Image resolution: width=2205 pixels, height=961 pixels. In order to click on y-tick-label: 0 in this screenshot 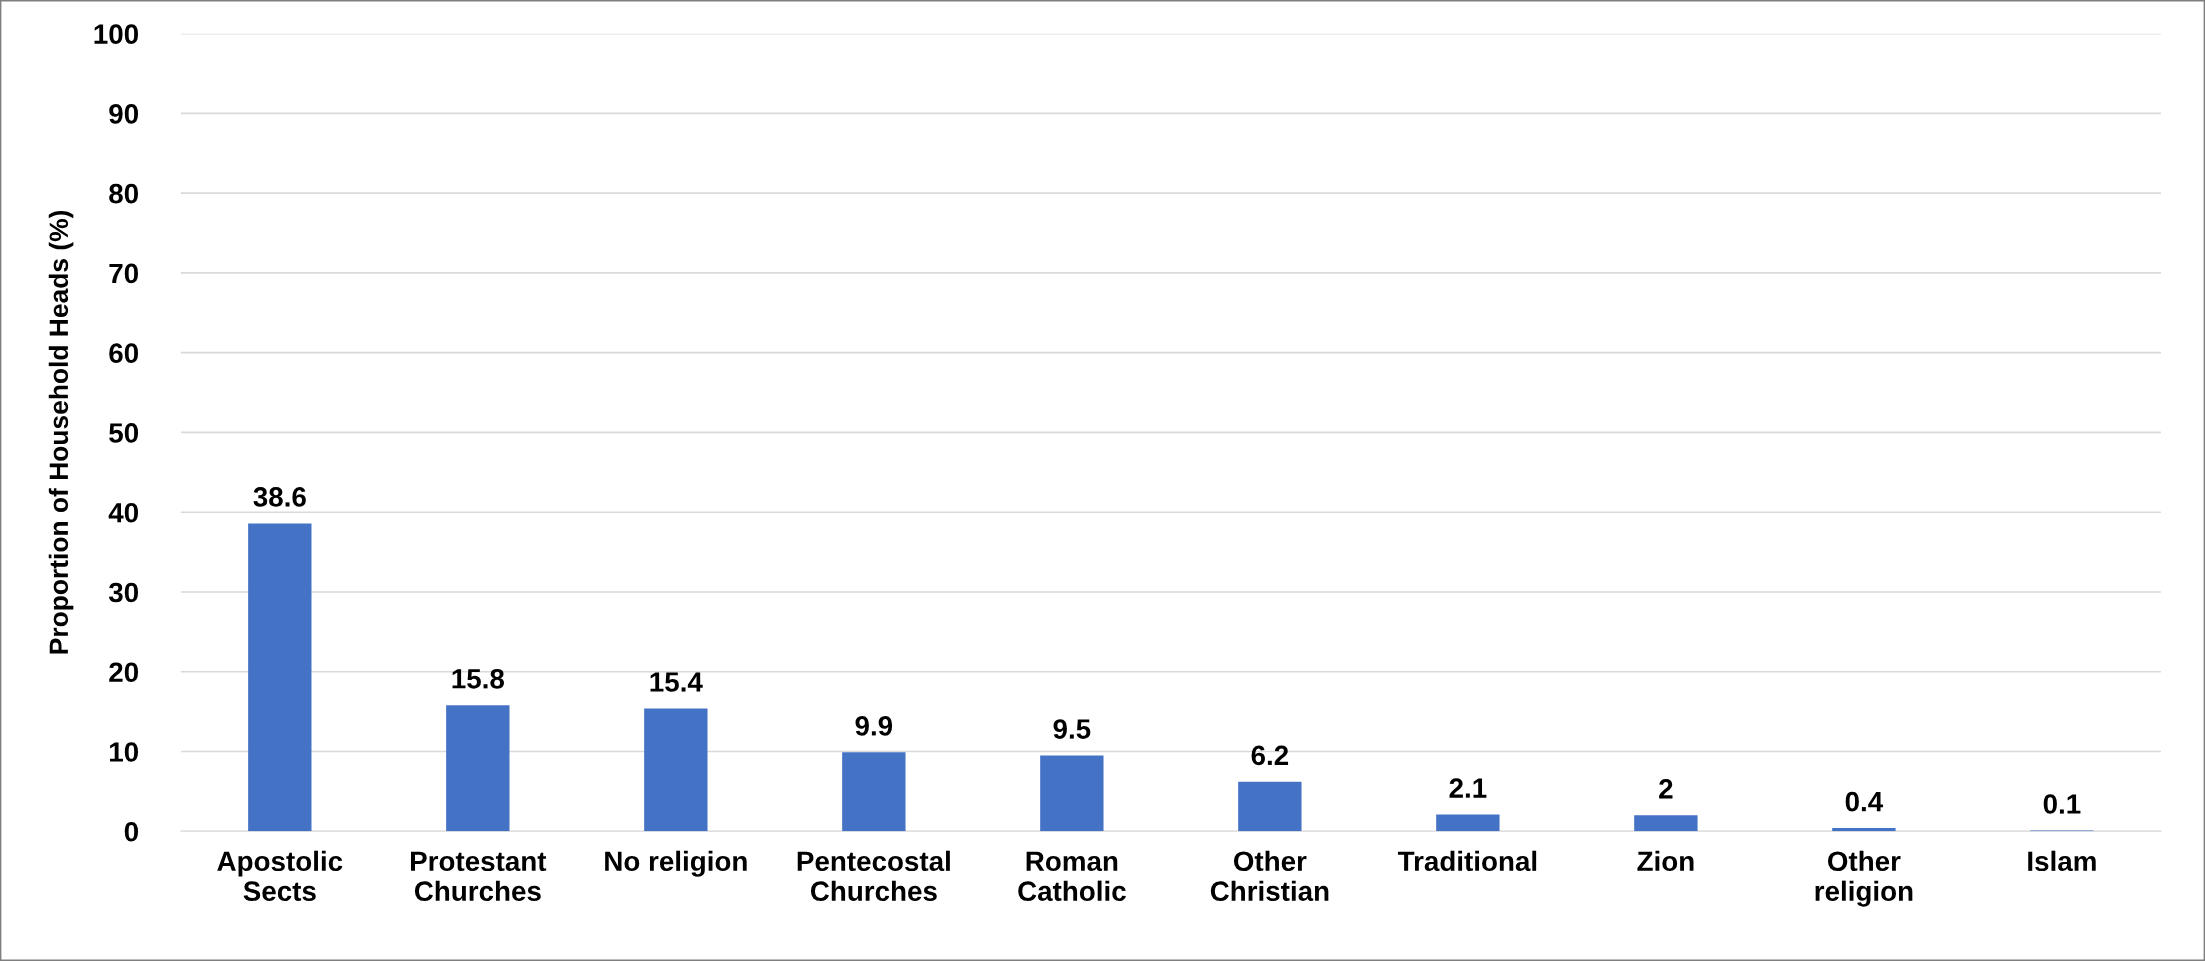, I will do `click(131, 831)`.